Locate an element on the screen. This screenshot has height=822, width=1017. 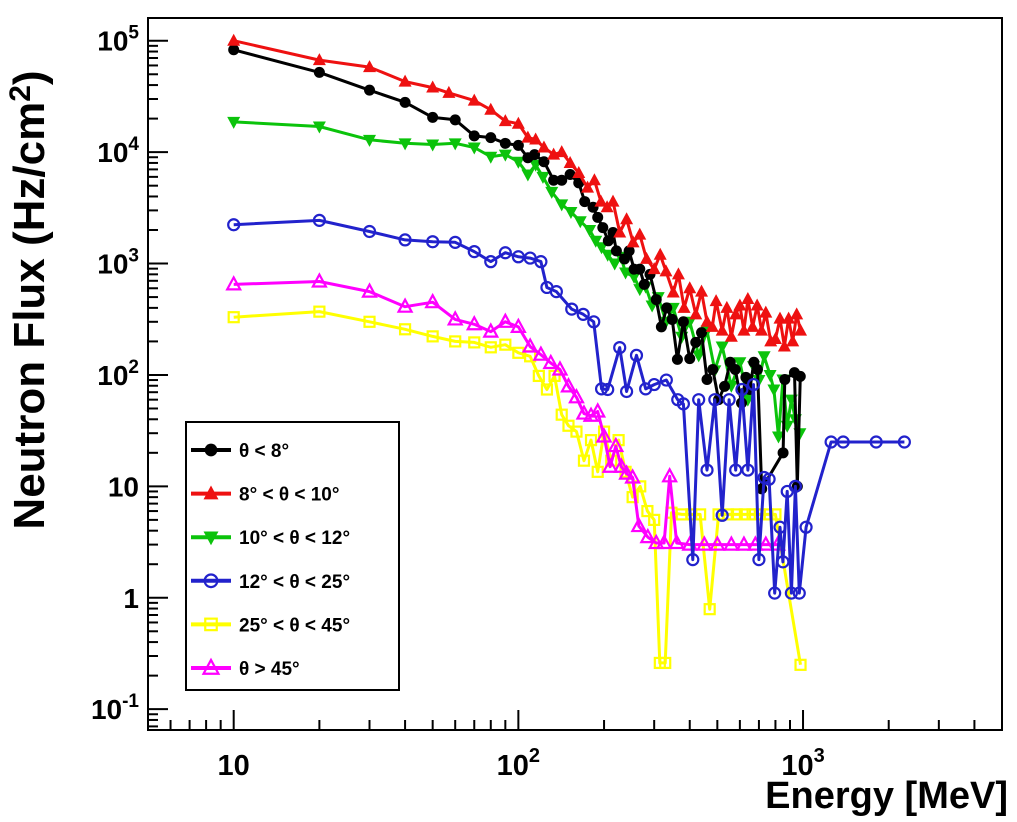
legend-entry-theta-12-25: 12° < θ < 25° is located at coordinates (270, 582).